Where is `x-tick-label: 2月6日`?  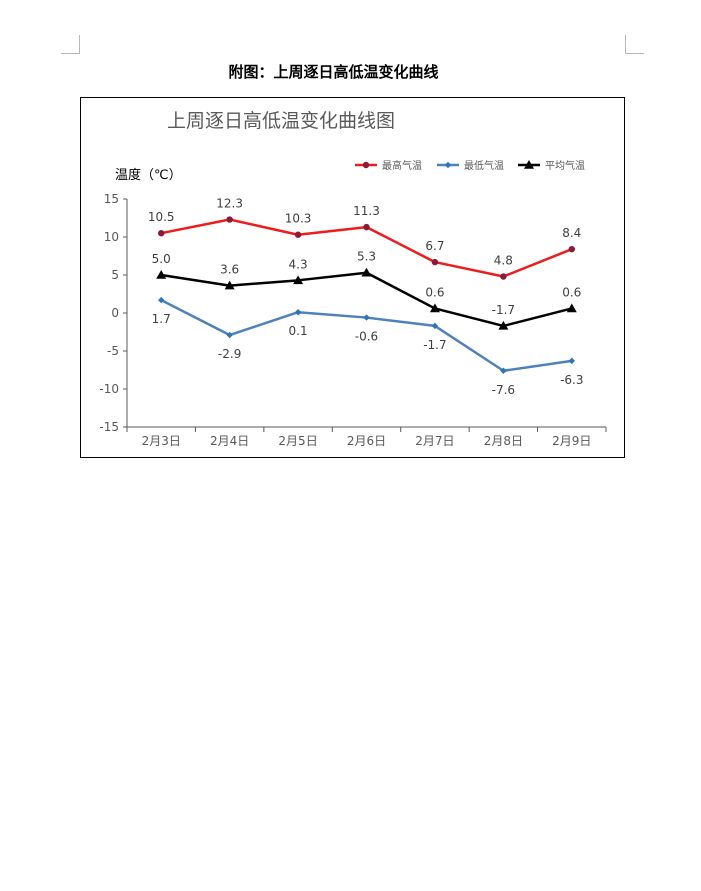
x-tick-label: 2月6日 is located at coordinates (366, 441).